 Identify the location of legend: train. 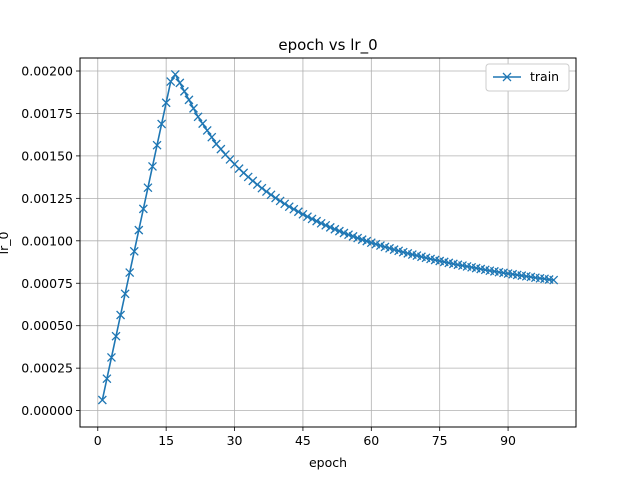
(527, 77).